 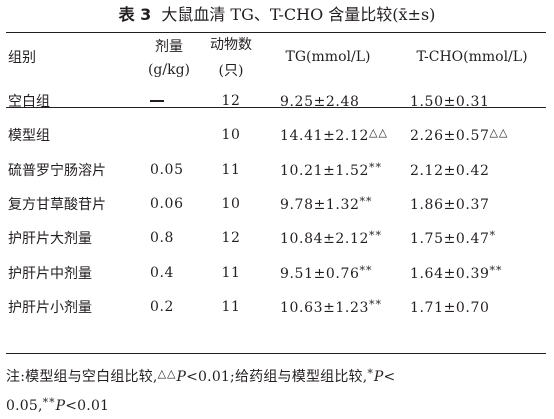 I want to click on cell-tg: 9.51±0.76**, so click(x=328, y=272).